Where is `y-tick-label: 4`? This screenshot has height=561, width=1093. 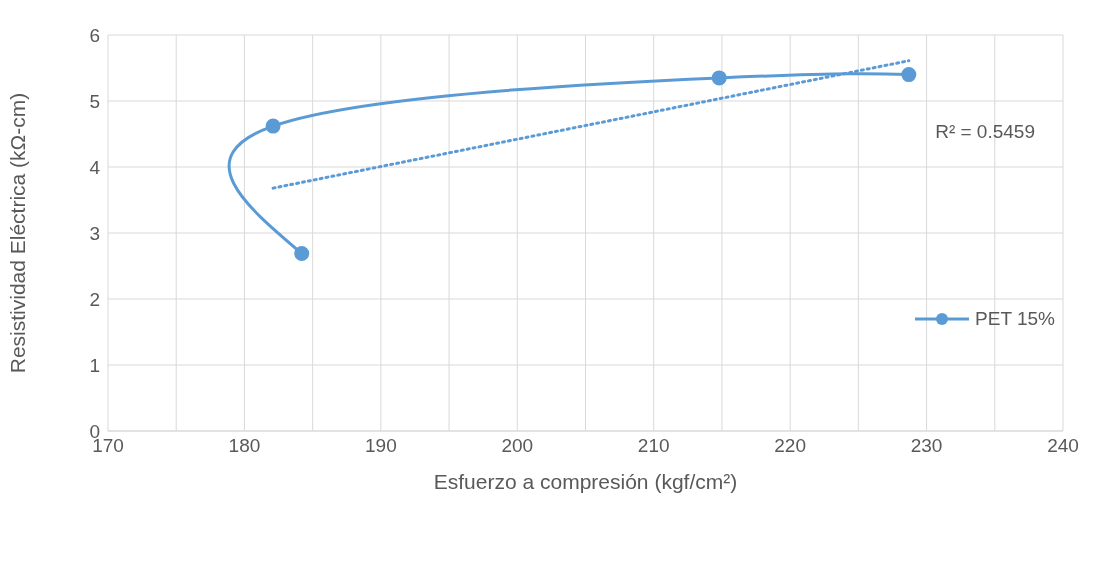
y-tick-label: 4 is located at coordinates (95, 167).